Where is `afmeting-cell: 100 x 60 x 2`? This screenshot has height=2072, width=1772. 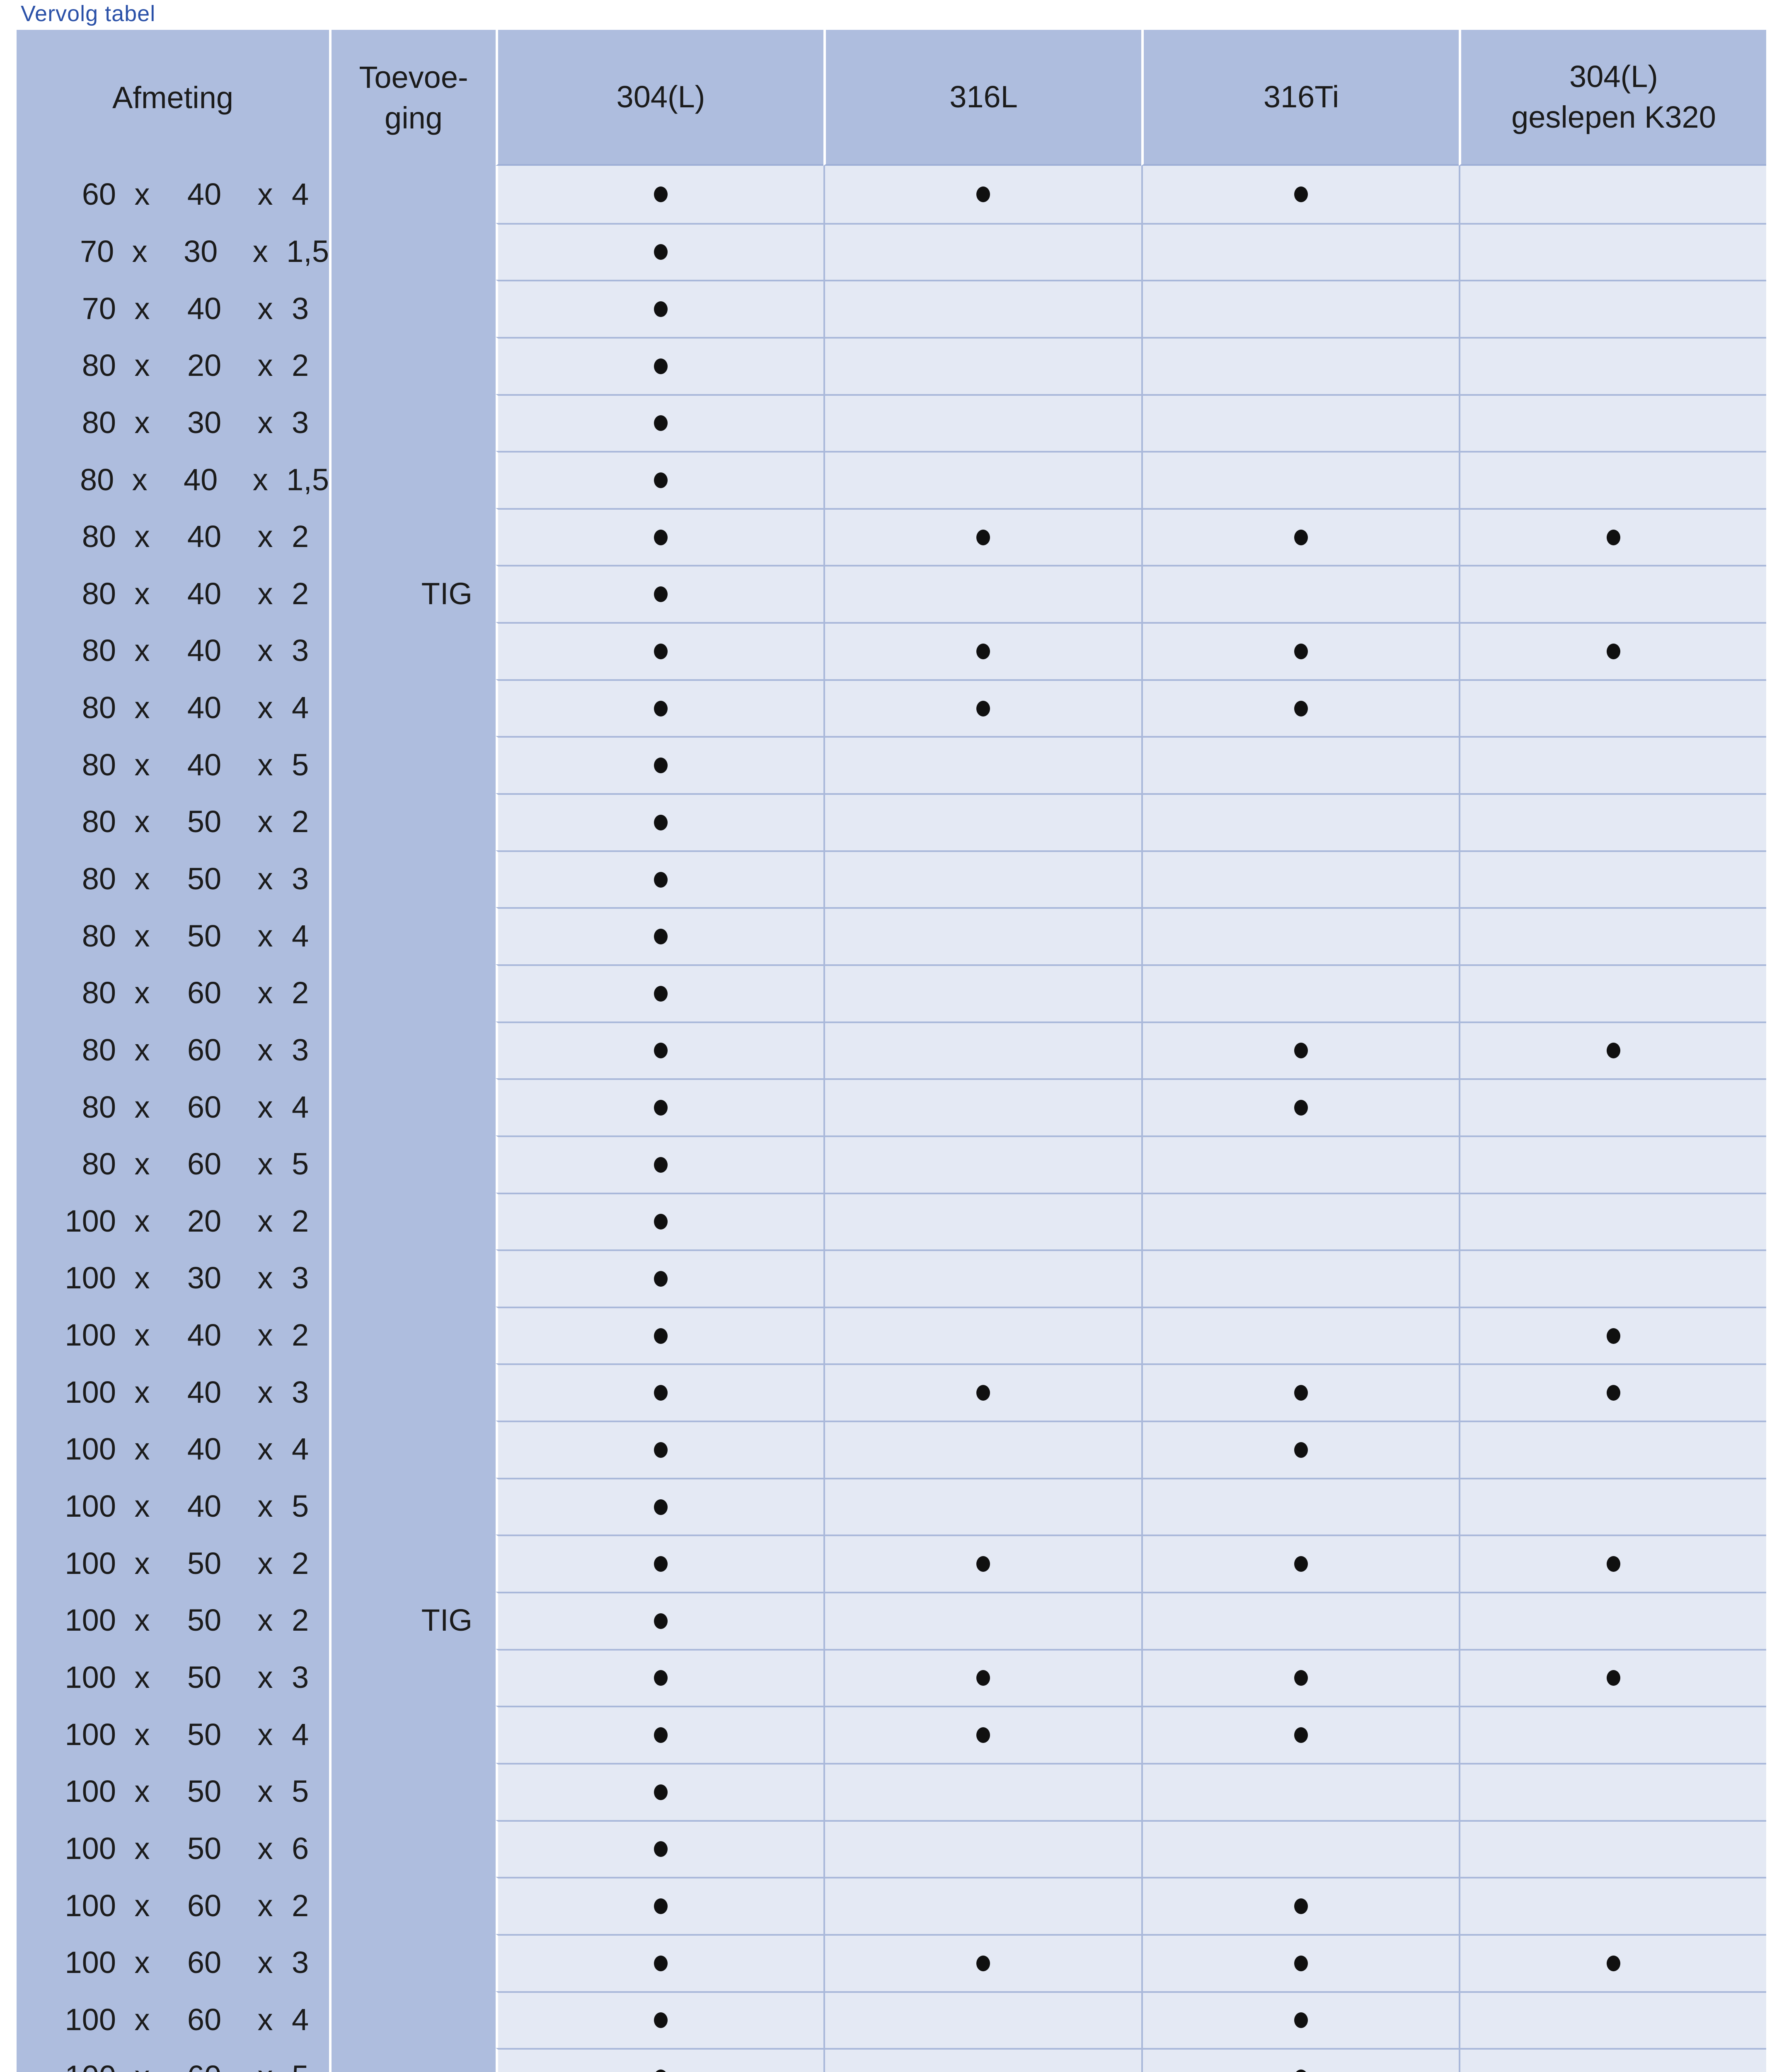
afmeting-cell: 100 x 60 x 2 is located at coordinates (173, 1905).